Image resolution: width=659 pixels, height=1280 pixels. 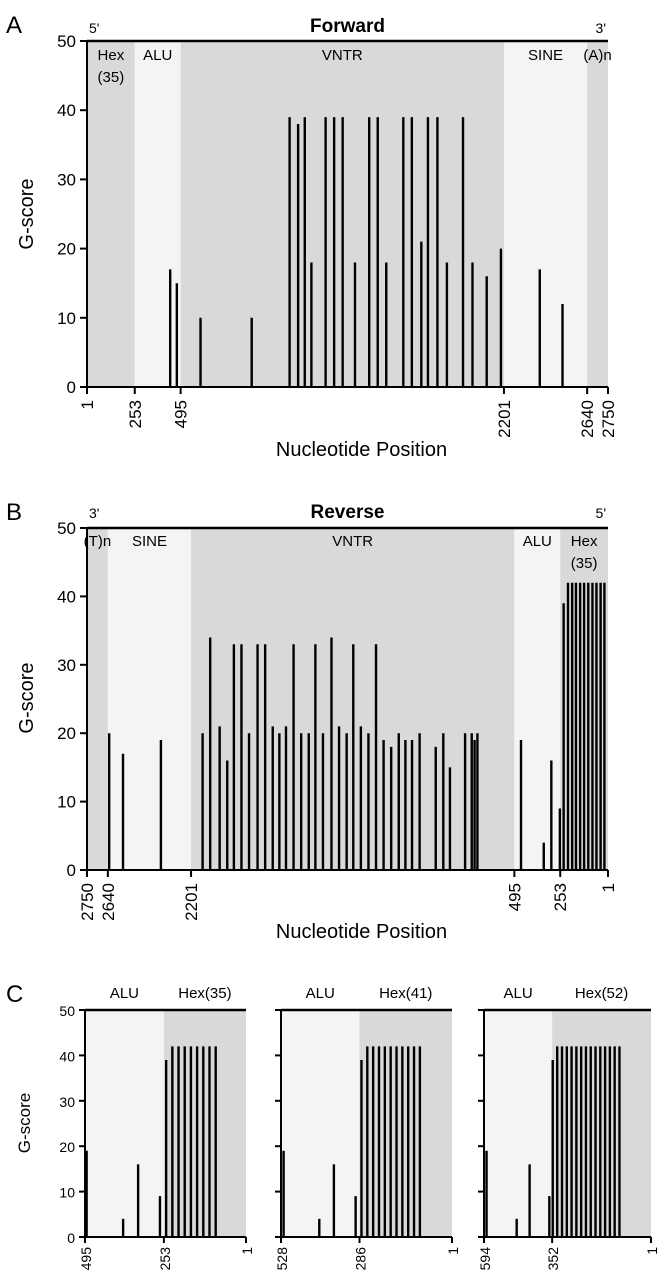 I want to click on panel-title: Forward, so click(x=347, y=26).